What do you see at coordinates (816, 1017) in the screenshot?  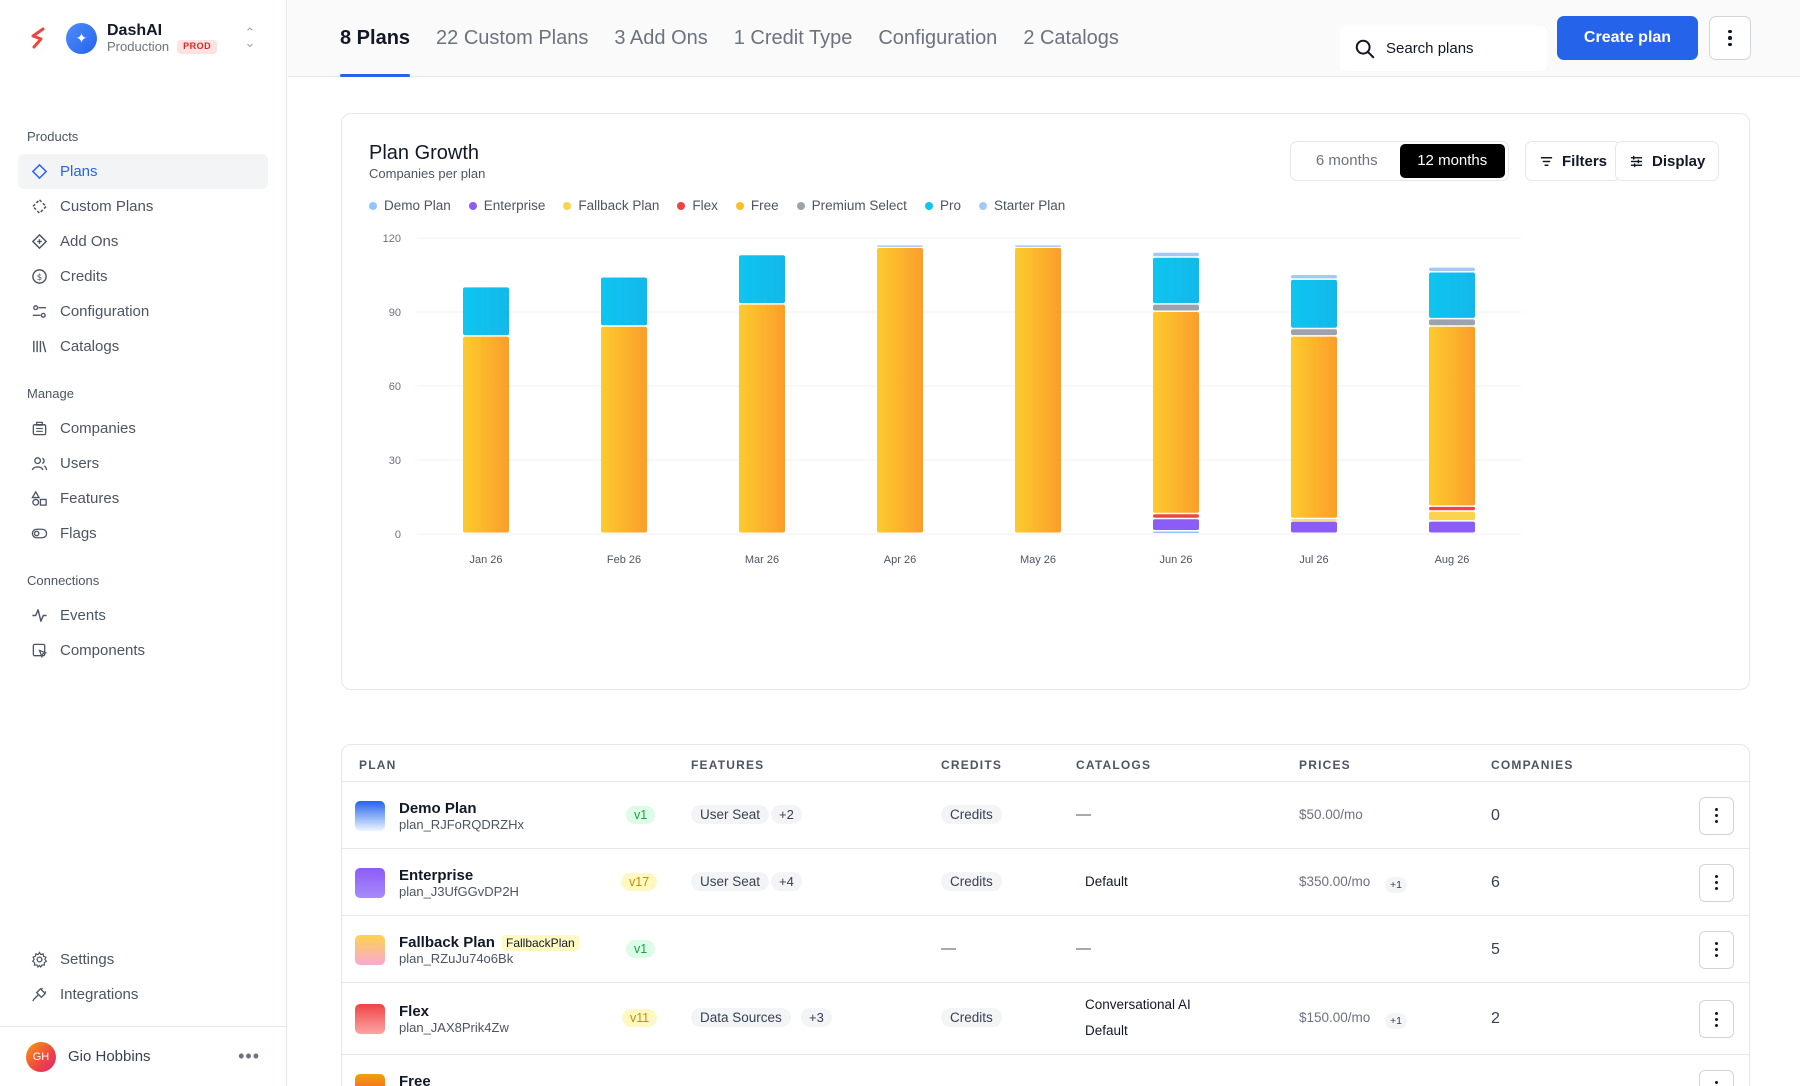 I see `feature-more-chip: +3` at bounding box center [816, 1017].